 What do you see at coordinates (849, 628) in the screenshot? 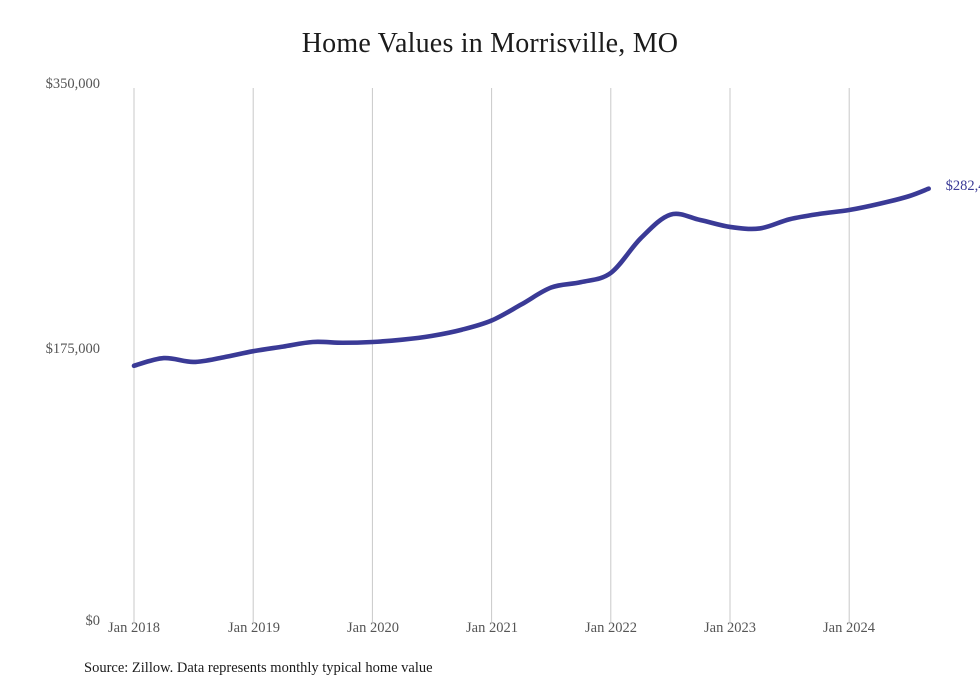
I see `x-axis-tick-jan-2024: Jan 2024` at bounding box center [849, 628].